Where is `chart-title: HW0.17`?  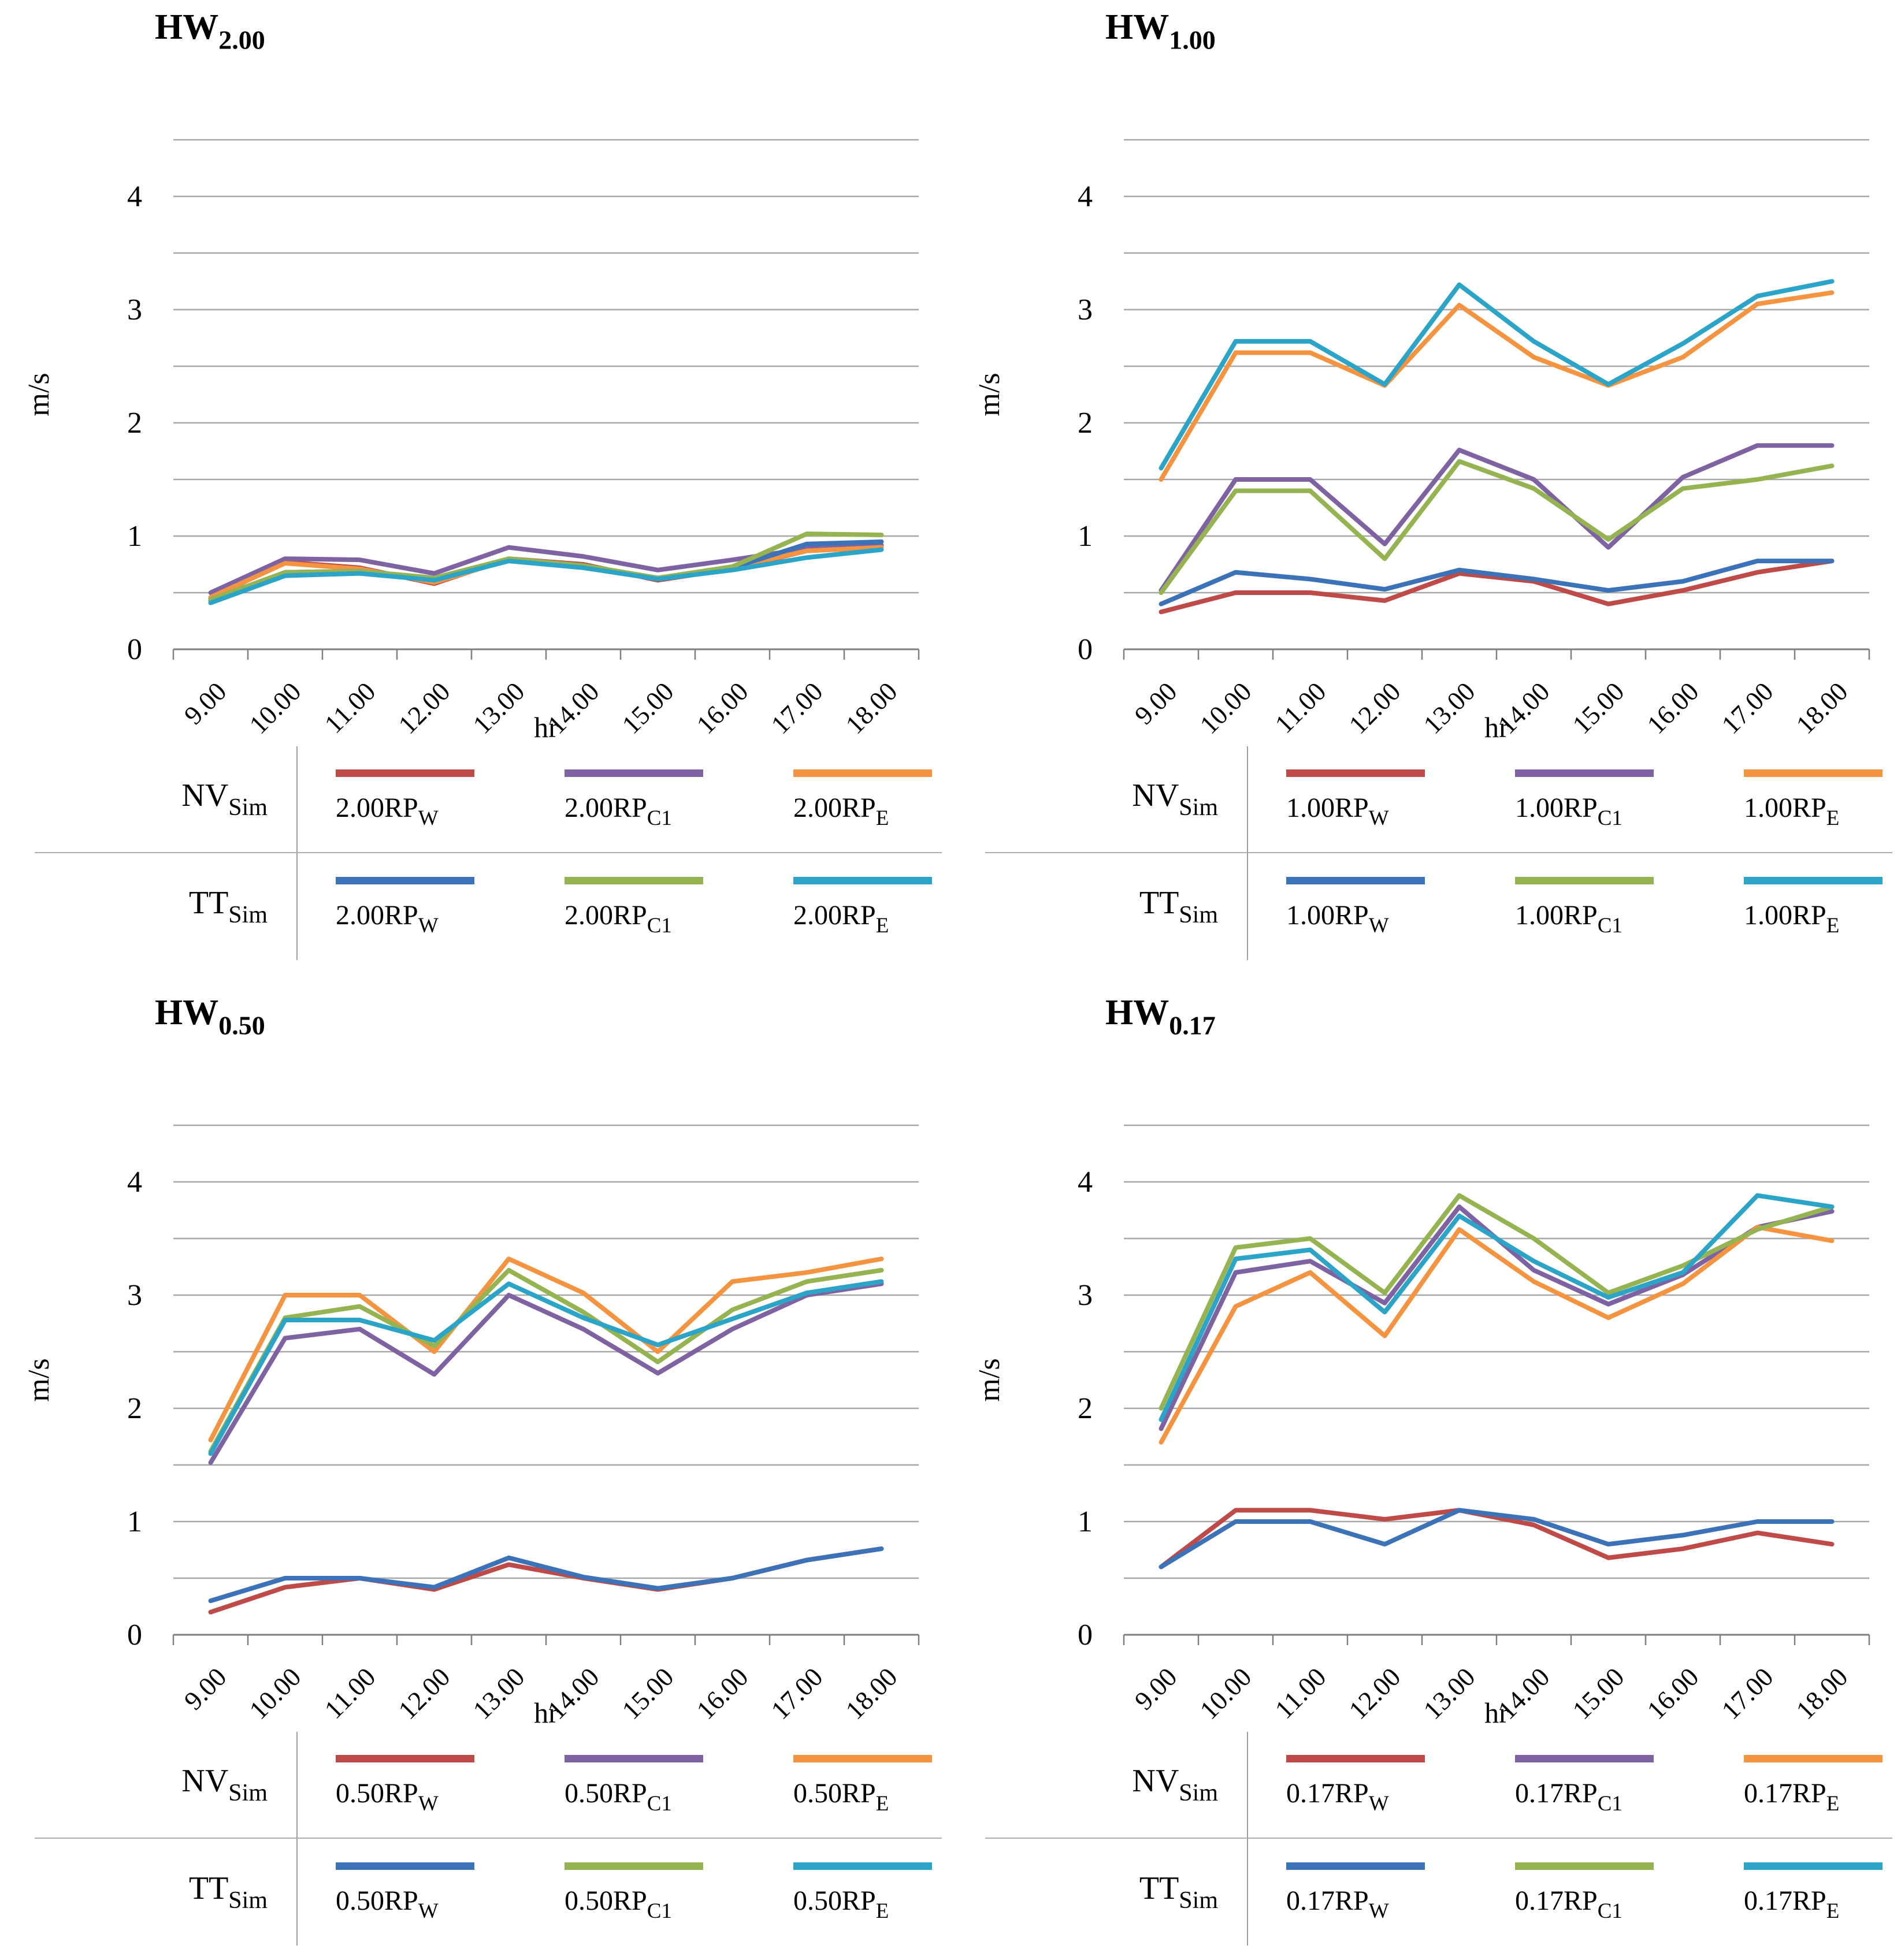 chart-title: HW0.17 is located at coordinates (1503, 1022).